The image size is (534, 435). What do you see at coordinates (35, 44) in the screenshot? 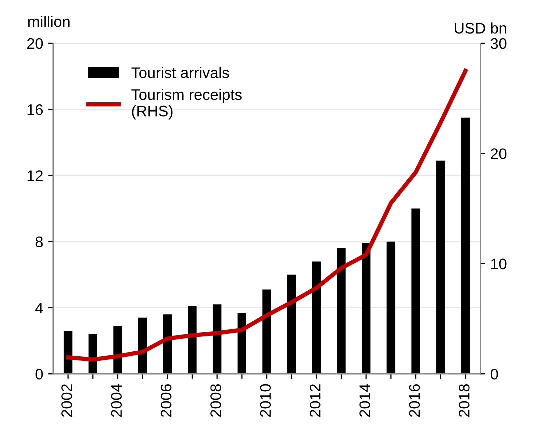
I see `y-tick-label: 20` at bounding box center [35, 44].